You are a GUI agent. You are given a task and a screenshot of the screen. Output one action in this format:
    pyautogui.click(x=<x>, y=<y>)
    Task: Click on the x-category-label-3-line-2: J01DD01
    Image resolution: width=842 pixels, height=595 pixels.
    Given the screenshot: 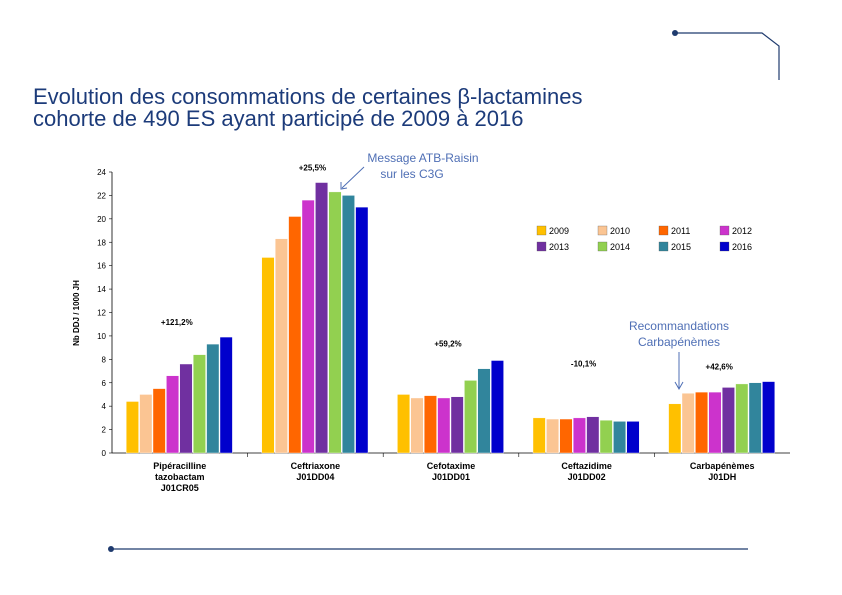 What is the action you would take?
    pyautogui.click(x=451, y=477)
    